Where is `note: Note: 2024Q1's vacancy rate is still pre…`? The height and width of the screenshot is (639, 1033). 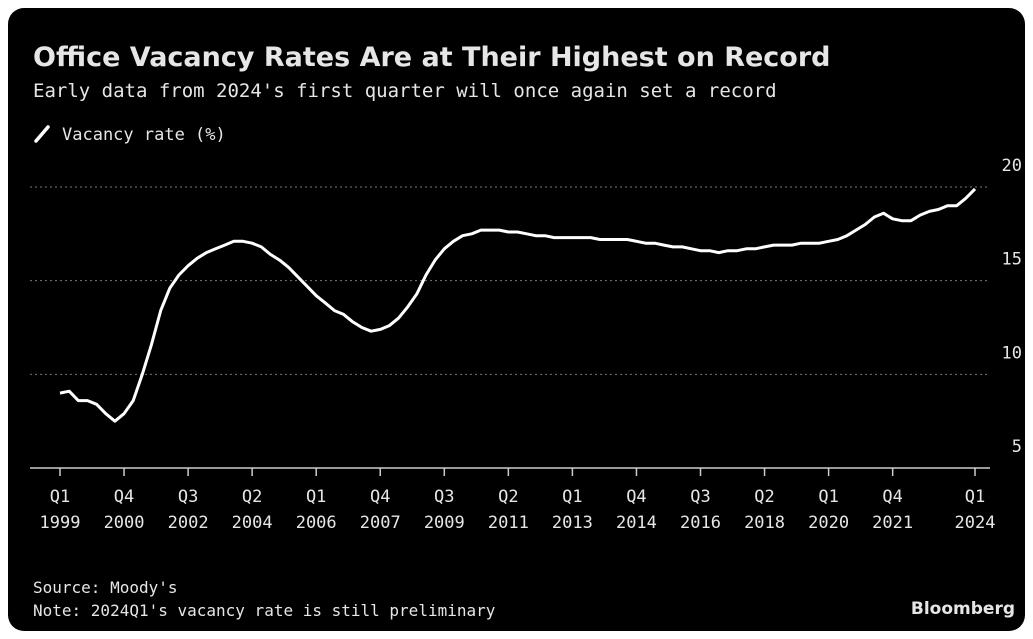
note: Note: 2024Q1's vacancy rate is still pre… is located at coordinates (264, 610).